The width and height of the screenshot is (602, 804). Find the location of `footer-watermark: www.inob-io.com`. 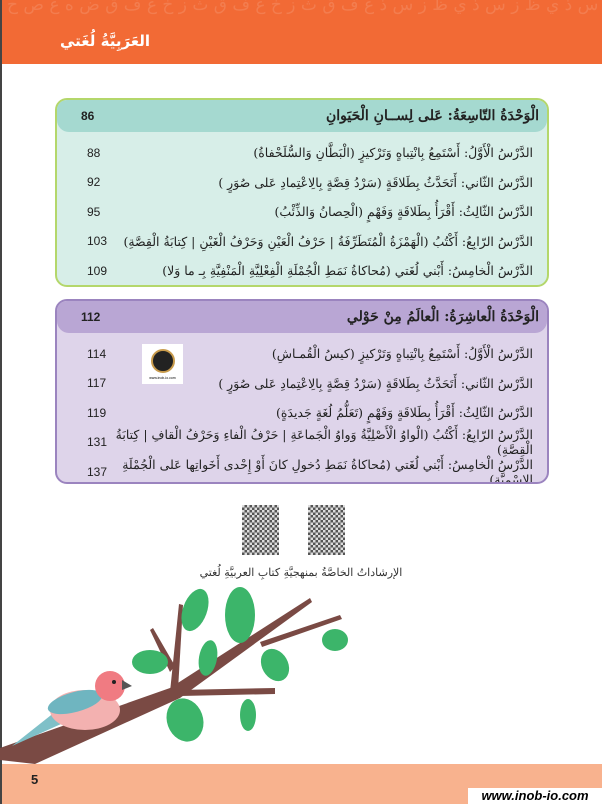

footer-watermark: www.inob-io.com is located at coordinates (535, 796).